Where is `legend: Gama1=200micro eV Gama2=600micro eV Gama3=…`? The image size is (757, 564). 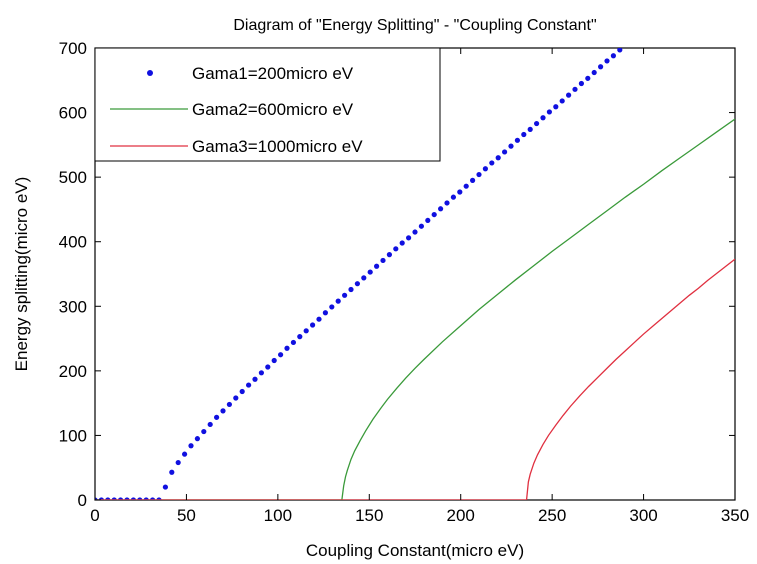 legend: Gama1=200micro eV Gama2=600micro eV Gama3=… is located at coordinates (267, 104).